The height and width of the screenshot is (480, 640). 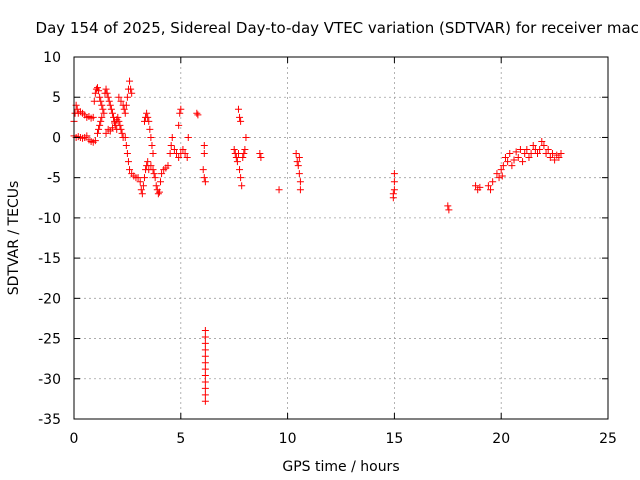 What do you see at coordinates (49, 420) in the screenshot?
I see `y-tick-label: -35` at bounding box center [49, 420].